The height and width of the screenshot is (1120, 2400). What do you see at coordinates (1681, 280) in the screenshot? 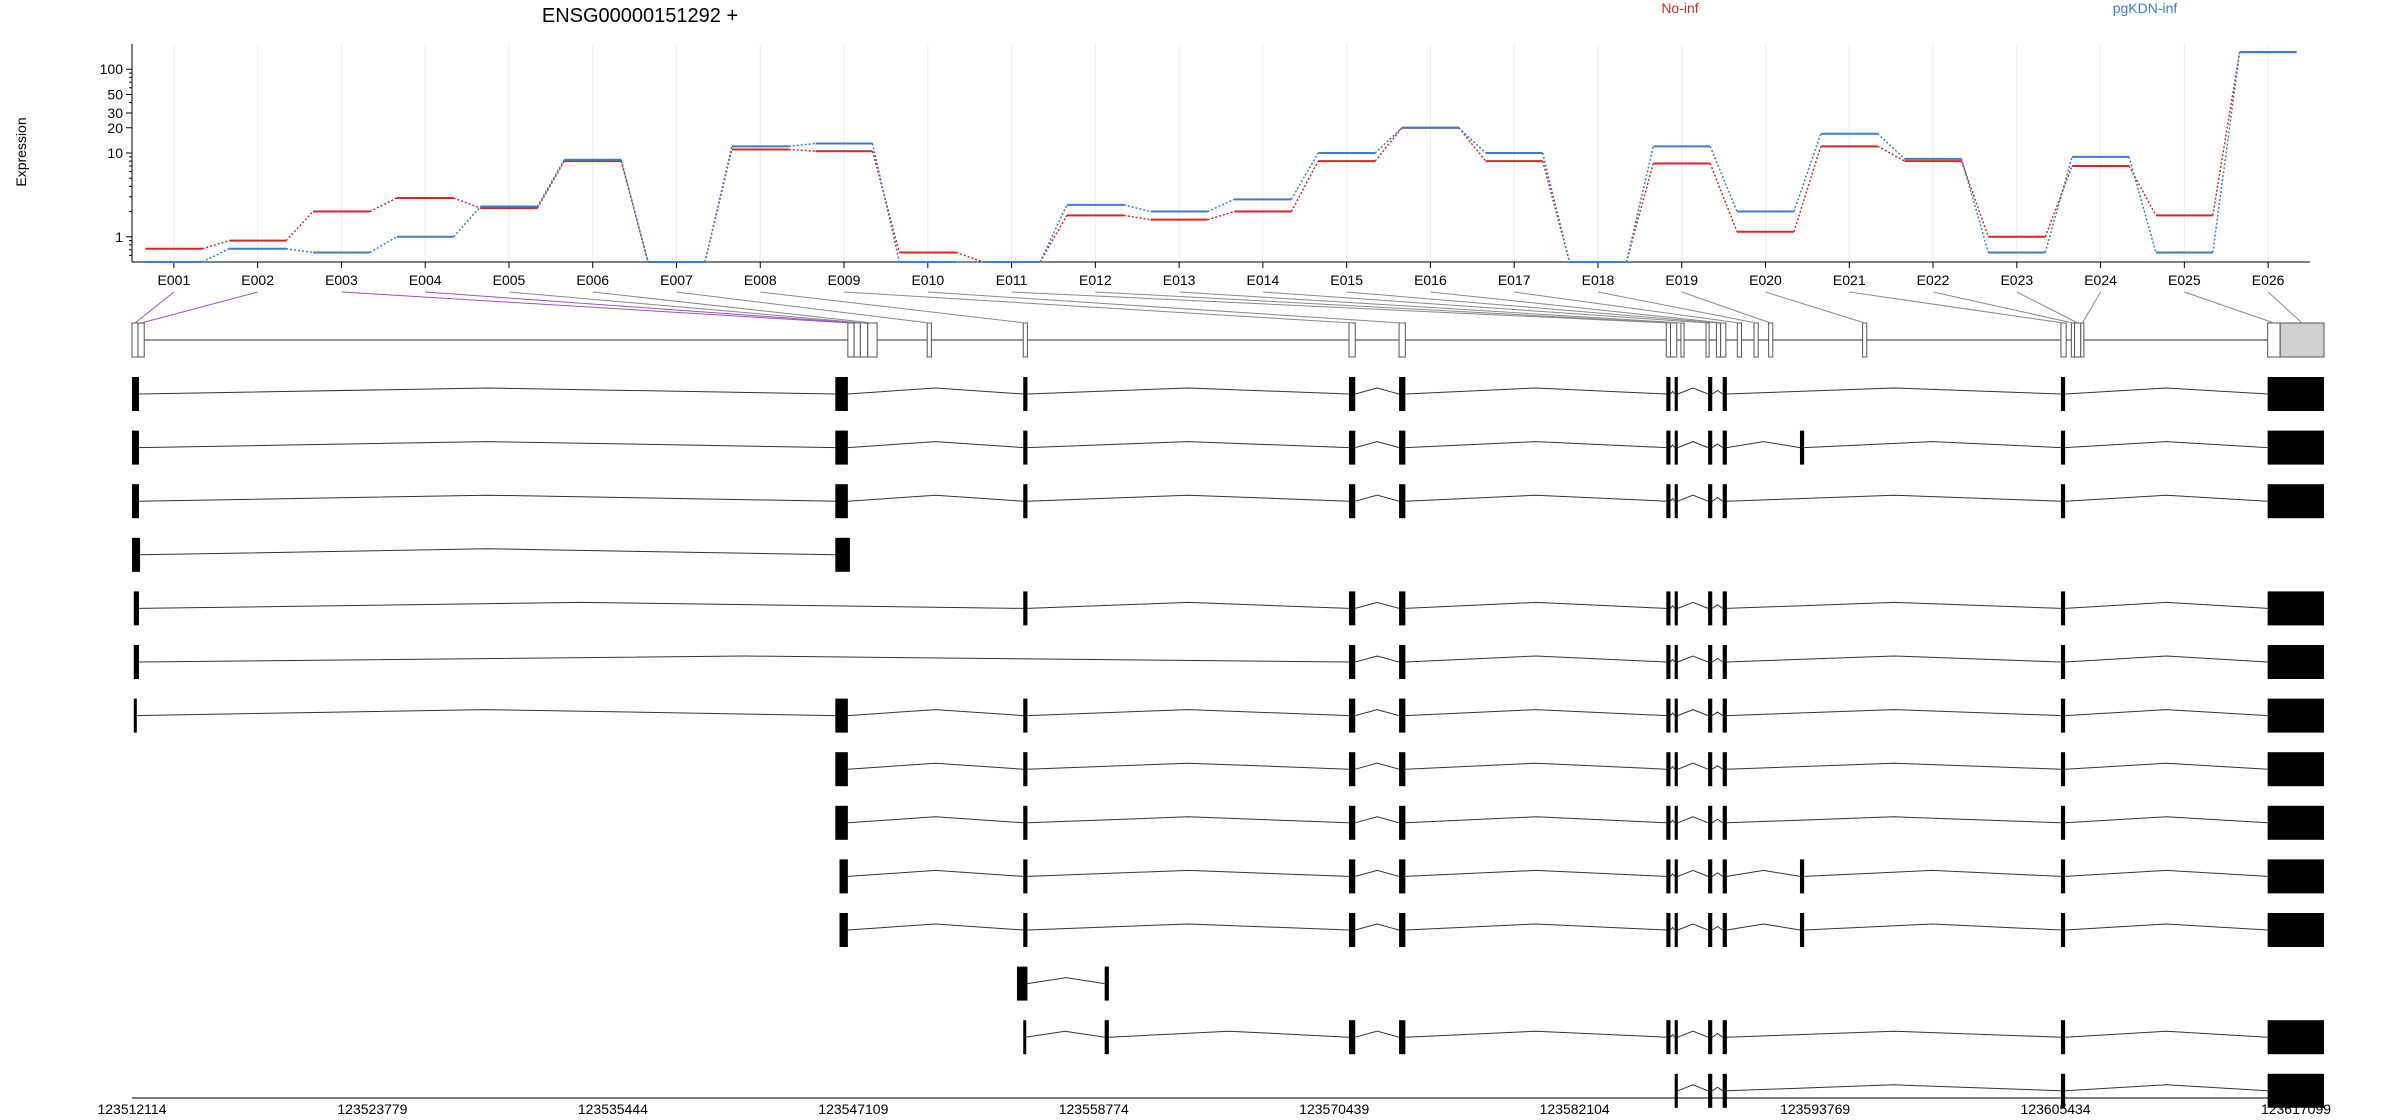
I see `x-tick-label-e019: E019` at bounding box center [1681, 280].